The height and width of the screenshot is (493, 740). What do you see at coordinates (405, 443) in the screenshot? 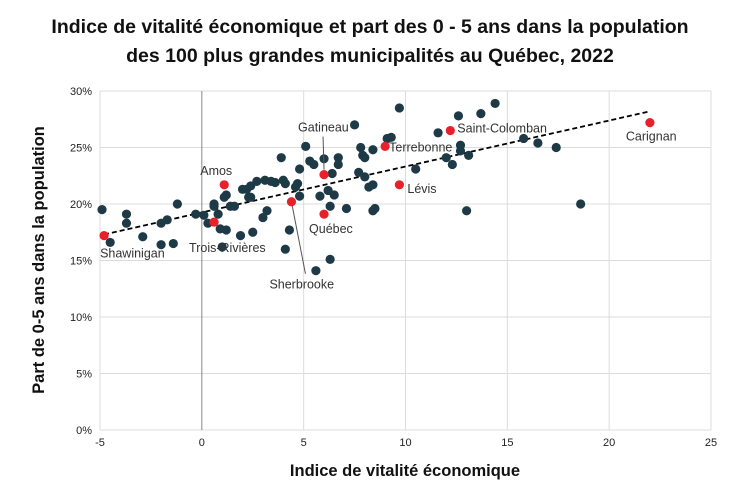
I see `x-tick-label: 10` at bounding box center [405, 443].